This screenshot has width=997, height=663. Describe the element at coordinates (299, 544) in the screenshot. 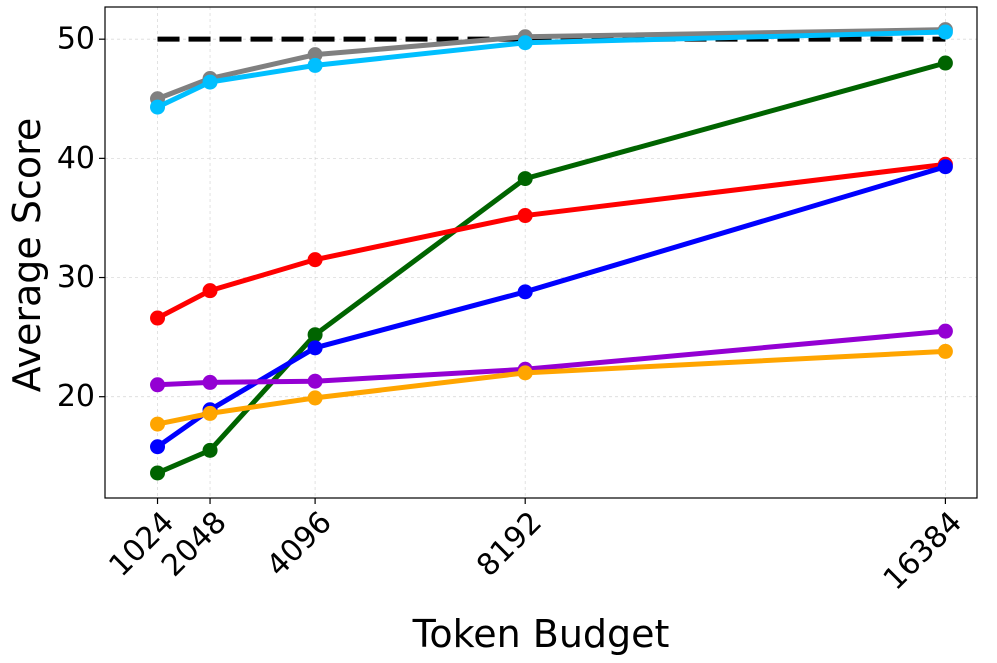

I see `x-tick-label-2: 4096` at that location.